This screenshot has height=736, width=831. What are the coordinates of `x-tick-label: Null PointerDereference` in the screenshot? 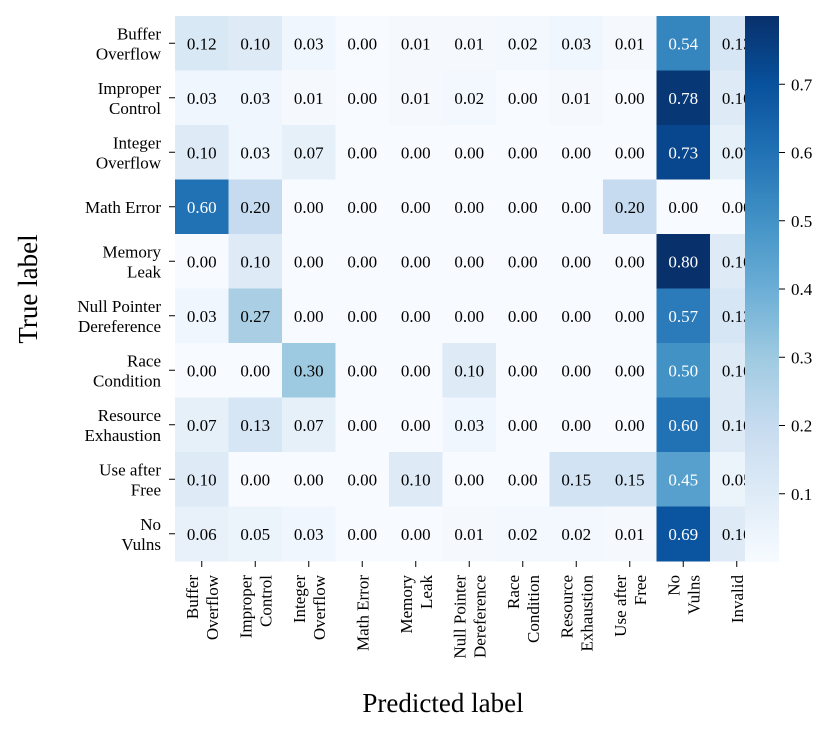 It's located at (469, 617).